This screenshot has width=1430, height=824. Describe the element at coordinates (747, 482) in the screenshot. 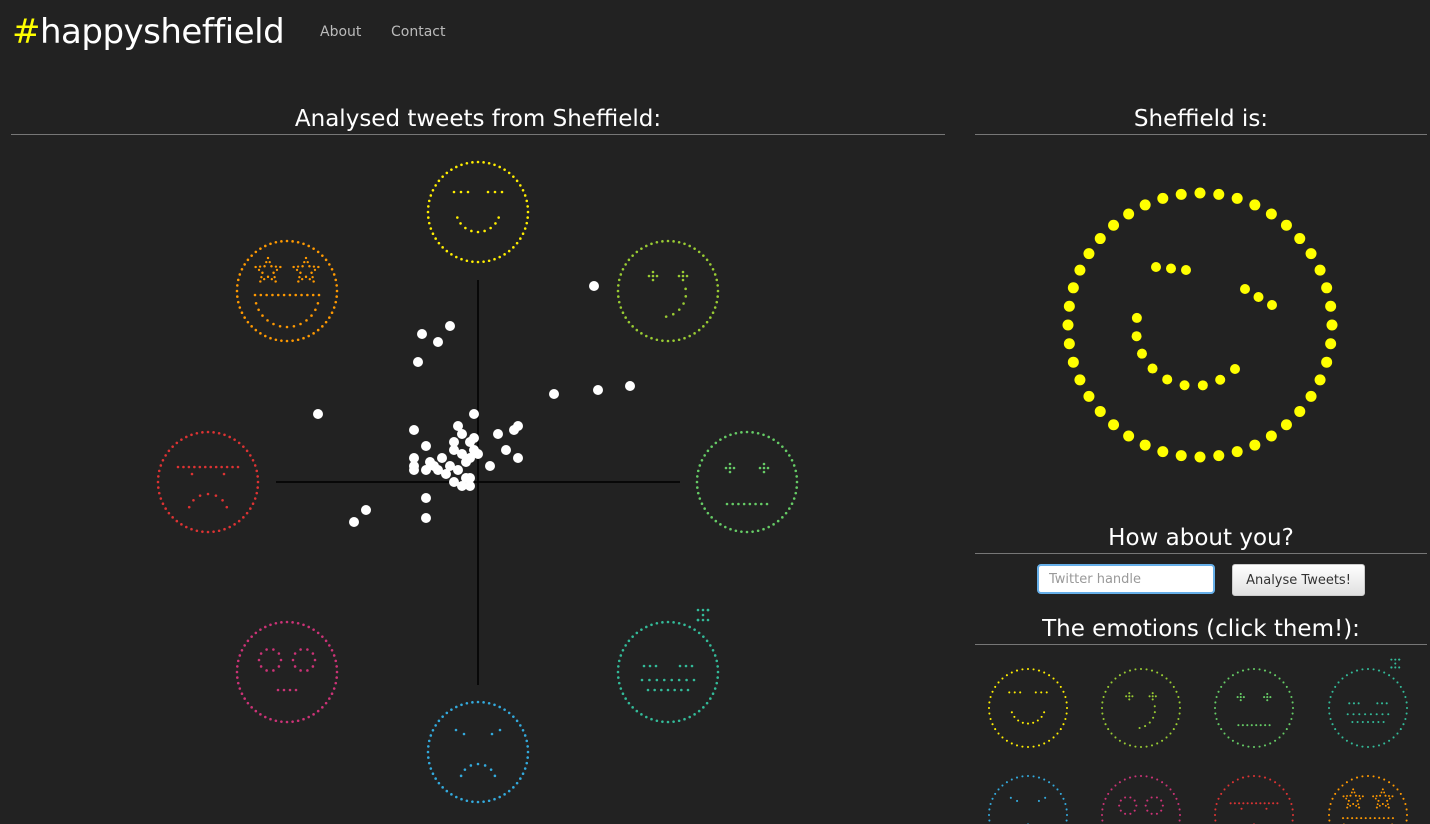

I see `calm-face-icon` at that location.